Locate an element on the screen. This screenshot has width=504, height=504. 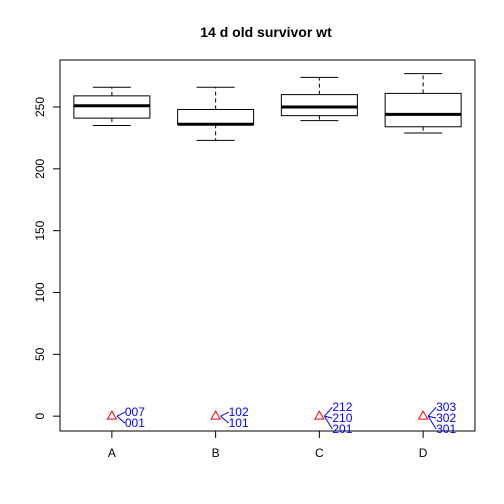
box-D is located at coordinates (423, 103).